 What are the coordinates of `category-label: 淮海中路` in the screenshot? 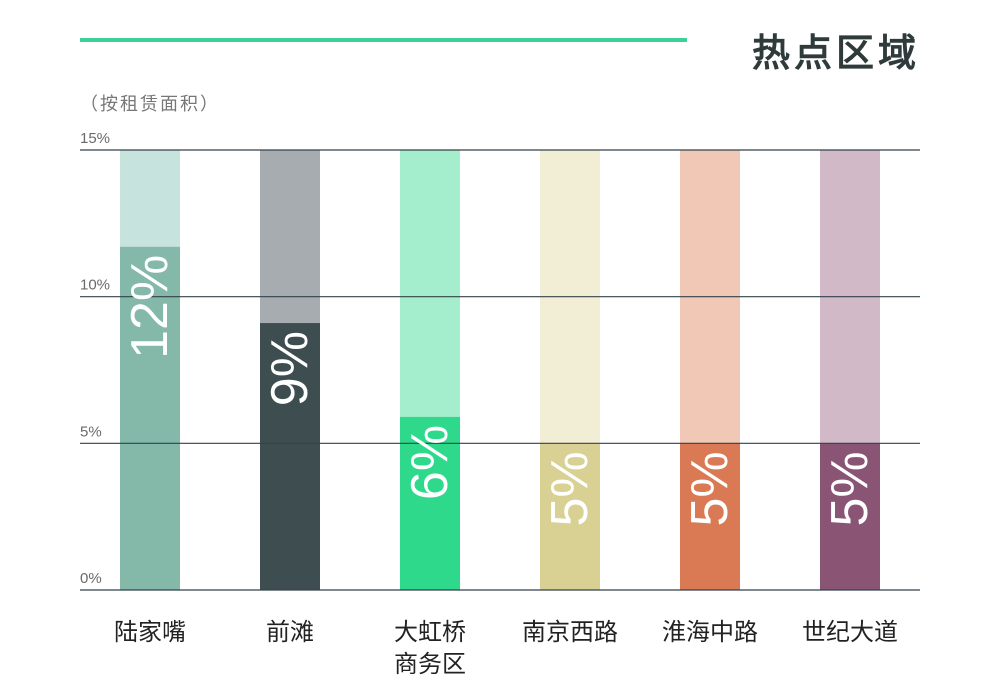 It's located at (710, 632).